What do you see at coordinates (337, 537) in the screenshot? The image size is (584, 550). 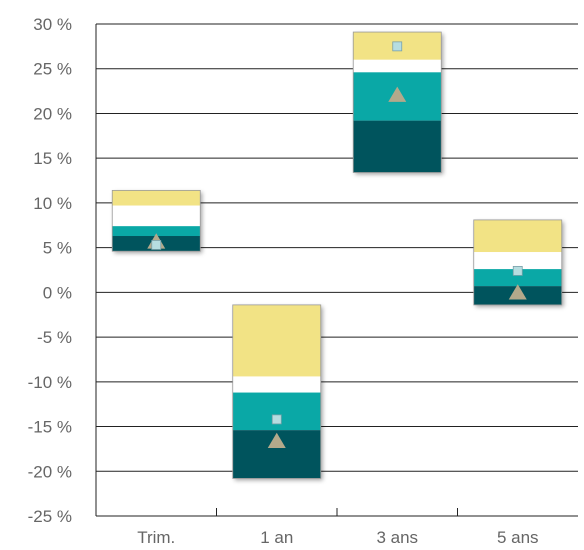 I see `x-axis-ticks: Trim. 1 an 3 ans 5 ans` at bounding box center [337, 537].